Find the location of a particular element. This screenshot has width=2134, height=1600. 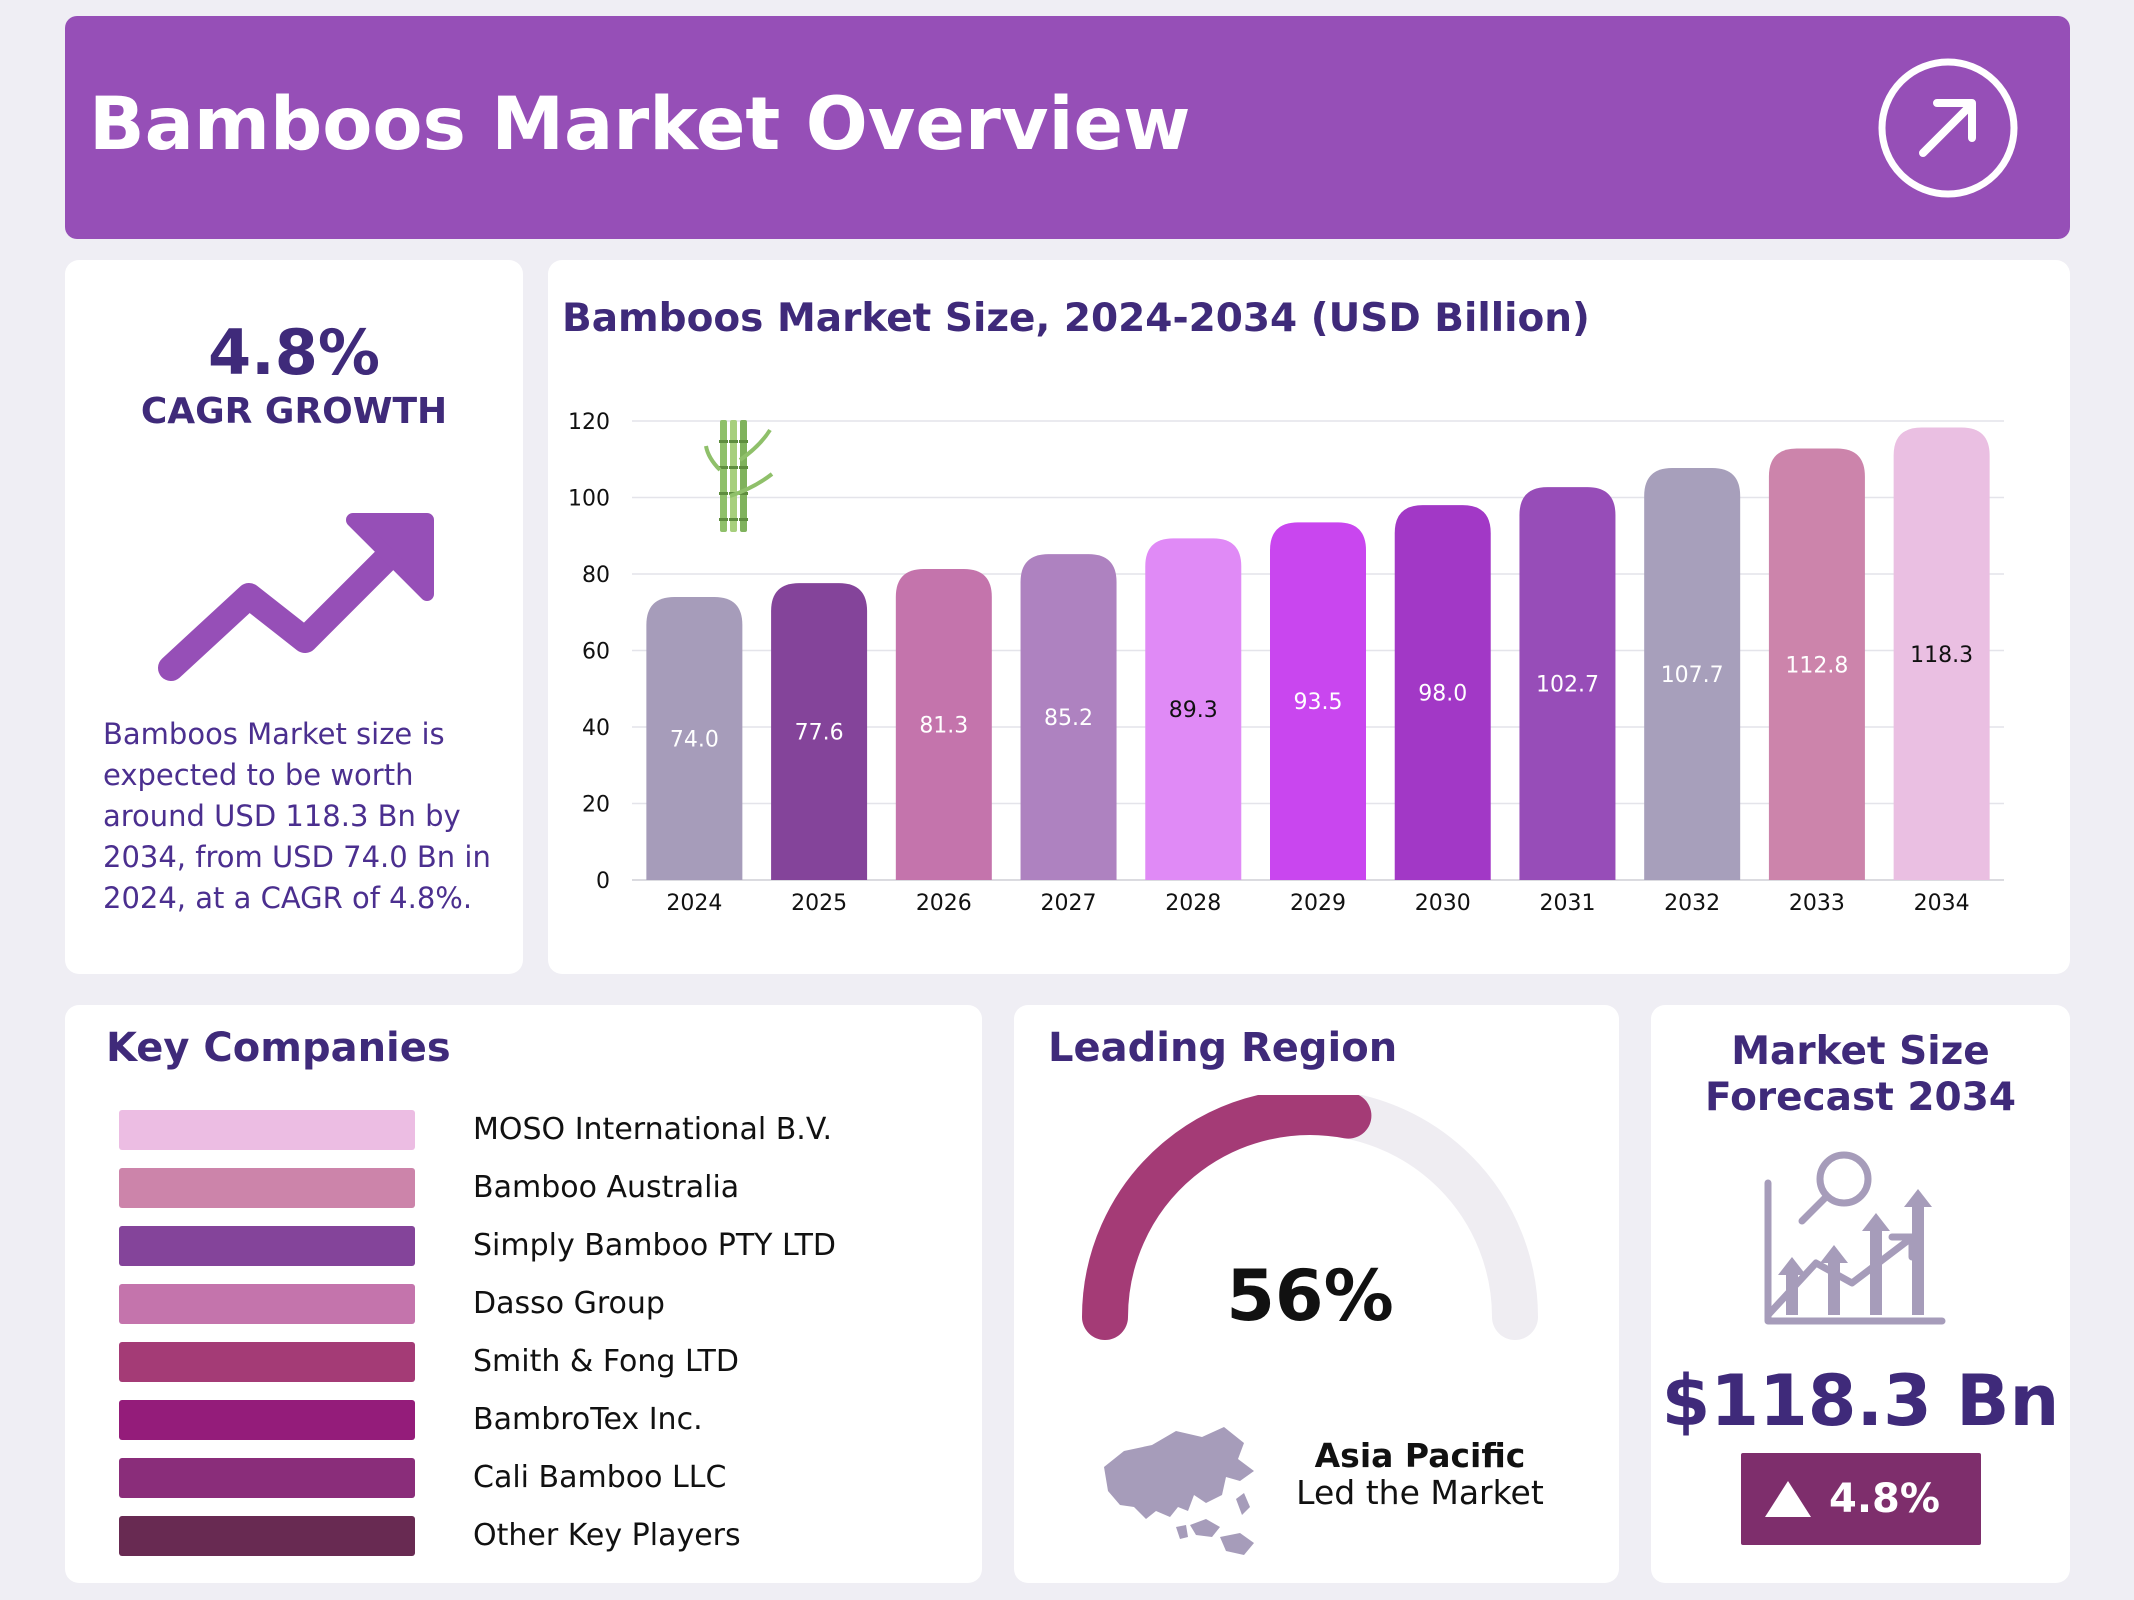

company-row: MOSO International B.V. is located at coordinates (529, 1131).